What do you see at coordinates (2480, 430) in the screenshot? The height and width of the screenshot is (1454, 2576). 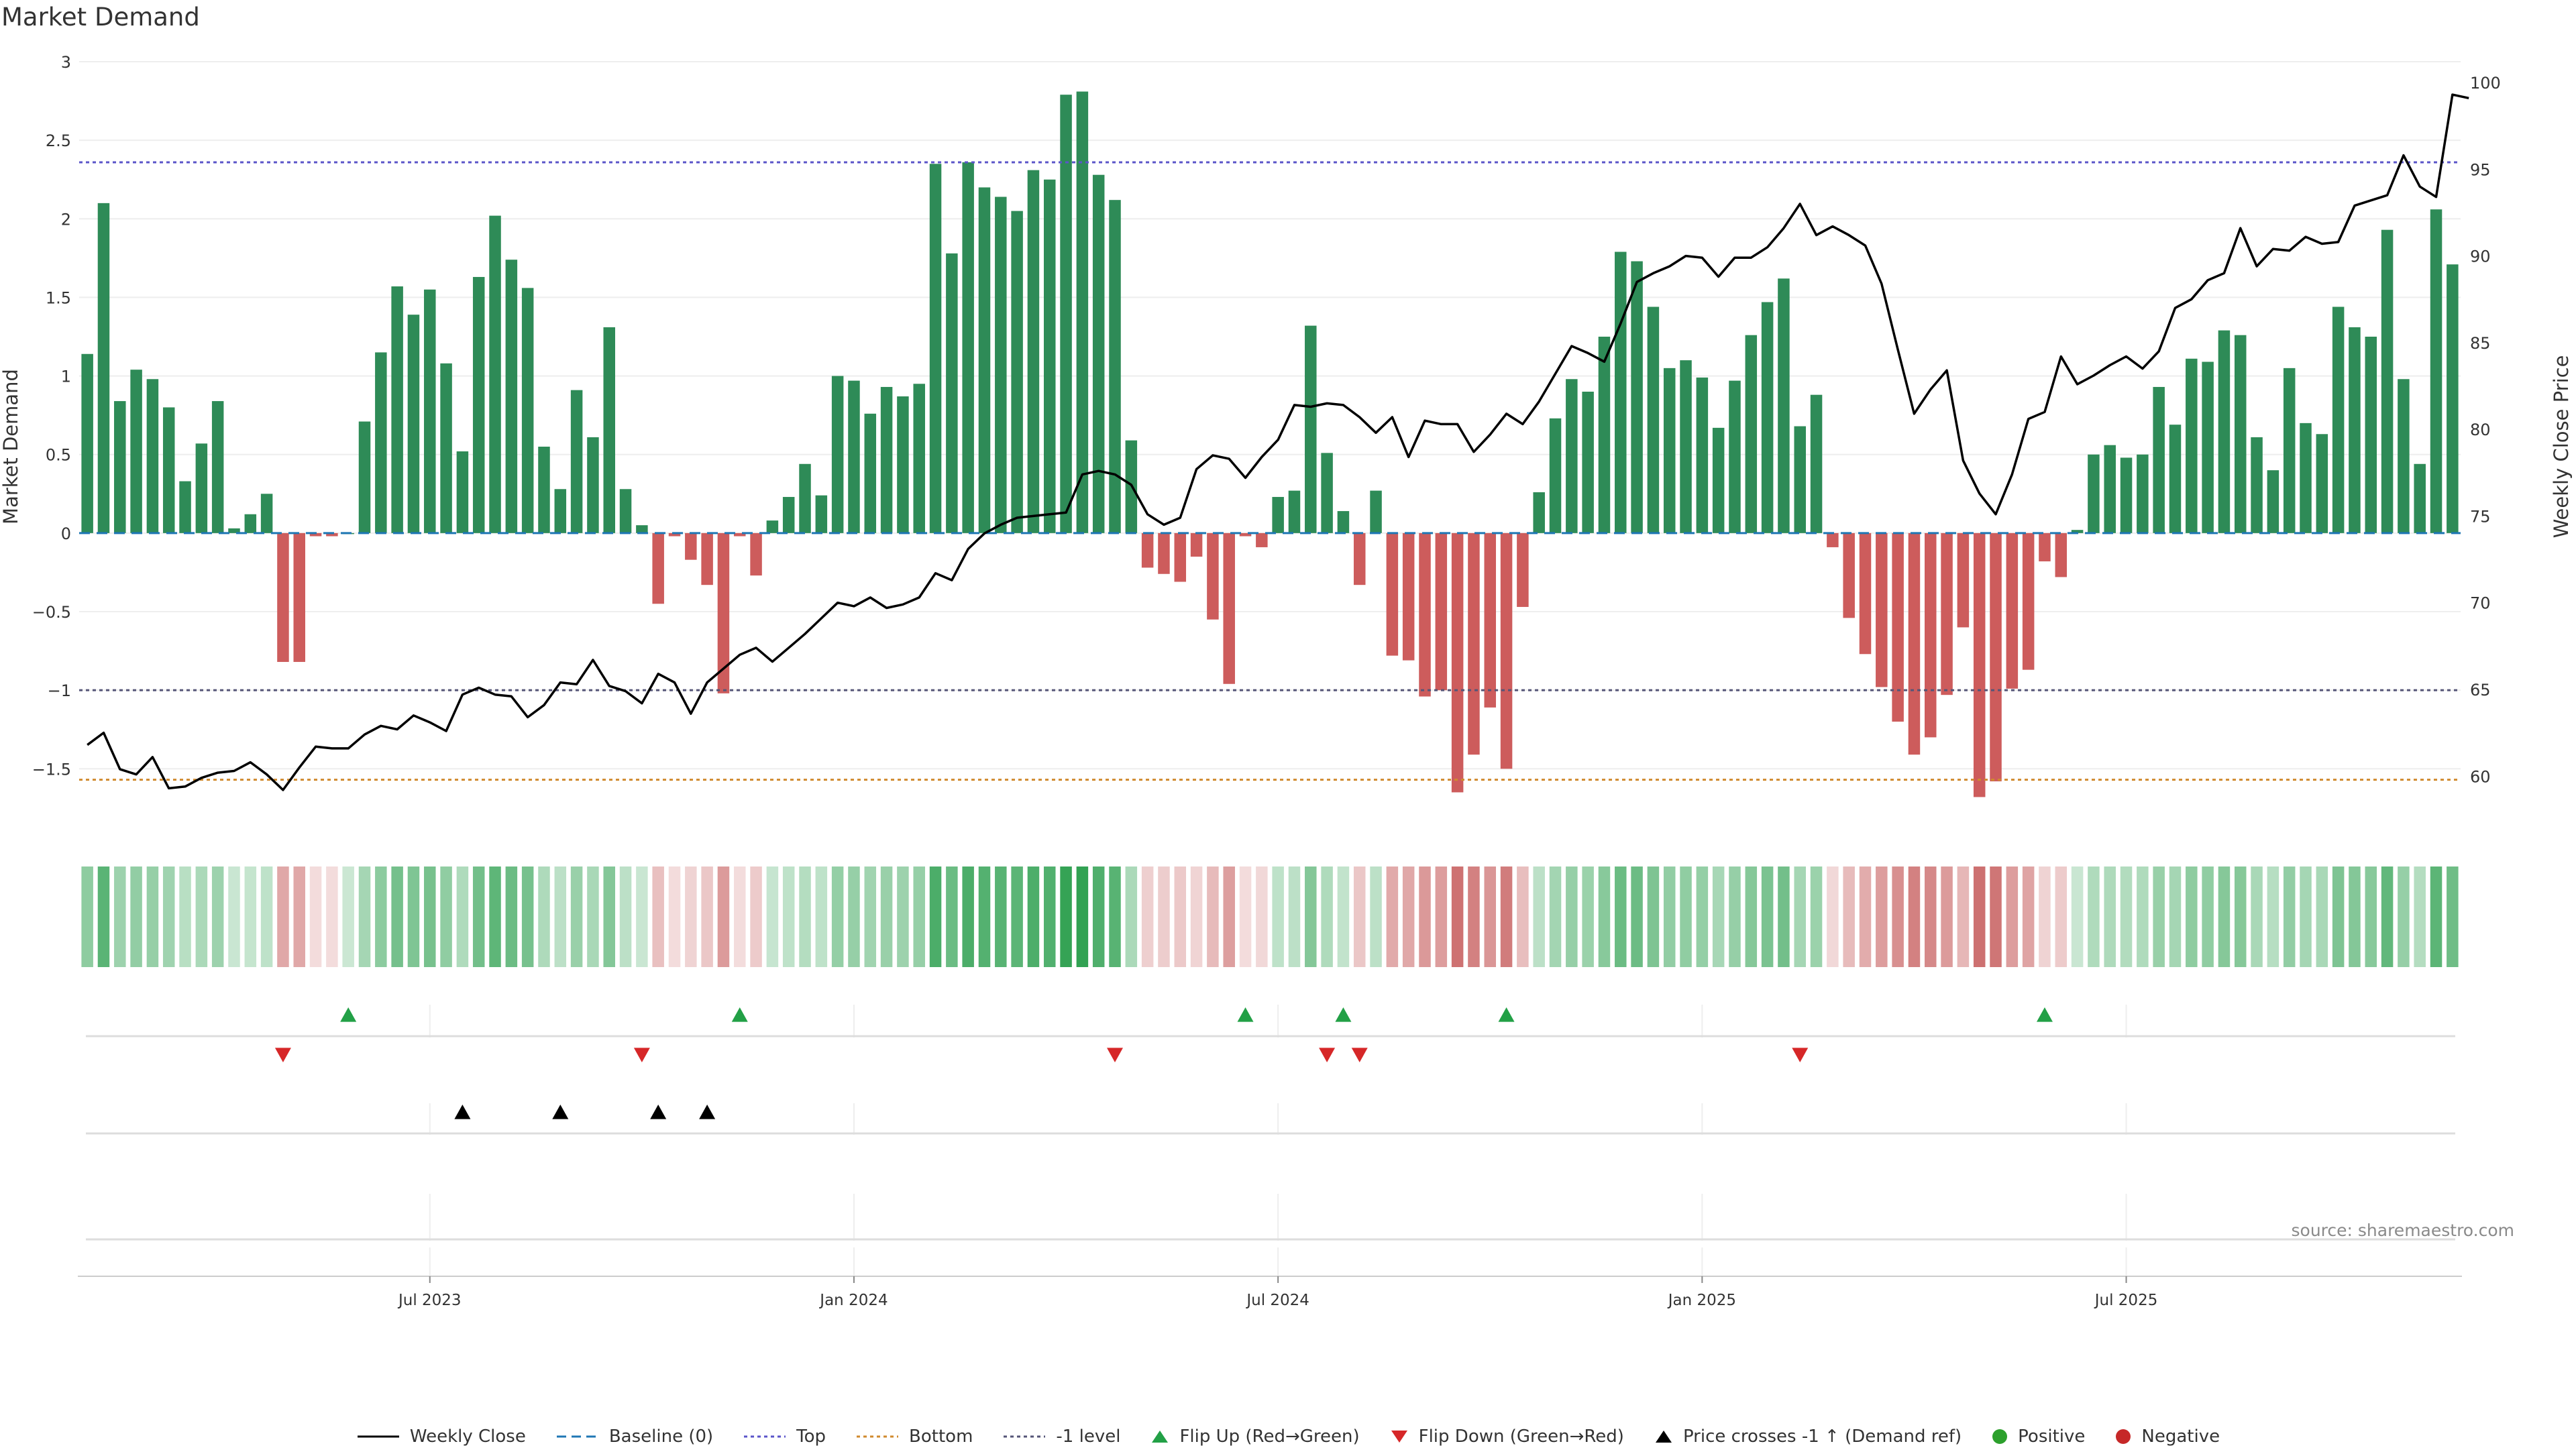 I see `y2-tick-label: 80` at bounding box center [2480, 430].